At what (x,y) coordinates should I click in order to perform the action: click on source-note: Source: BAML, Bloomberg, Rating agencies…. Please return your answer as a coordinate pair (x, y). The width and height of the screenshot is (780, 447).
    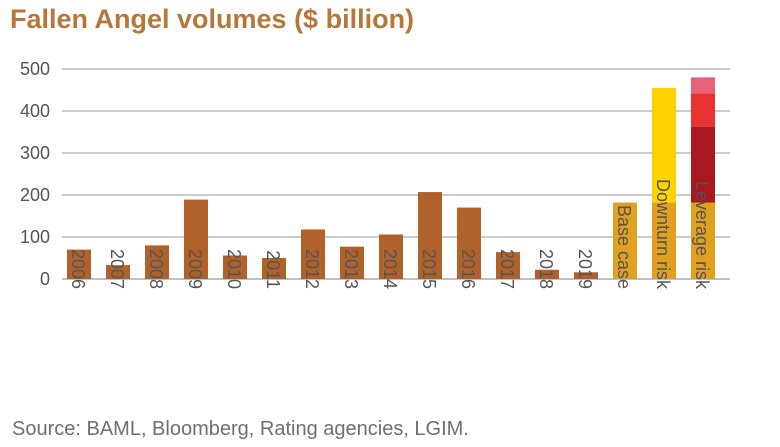
    Looking at the image, I should click on (240, 429).